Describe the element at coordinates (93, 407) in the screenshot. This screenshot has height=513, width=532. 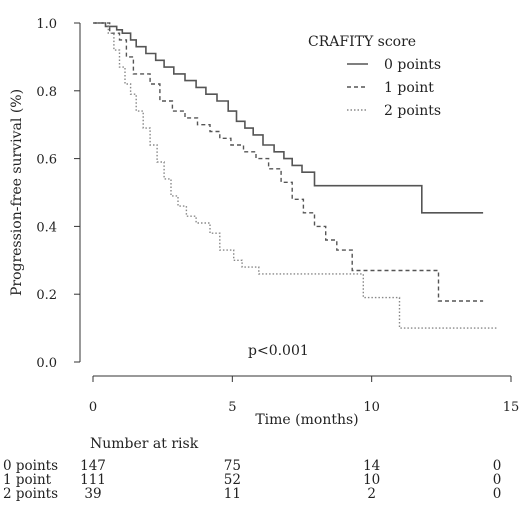
I see `x-tick-label: 0` at that location.